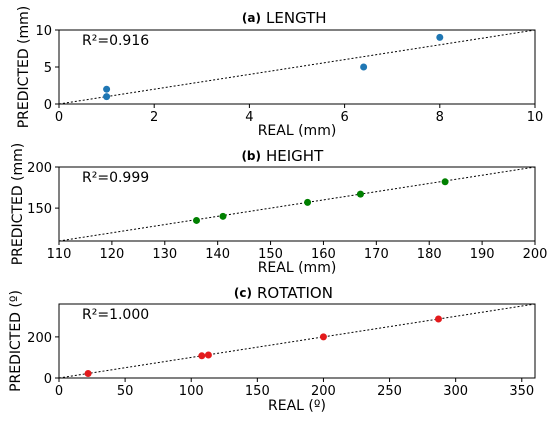 The height and width of the screenshot is (421, 550). Describe the element at coordinates (323, 254) in the screenshot. I see `panel-b-xtick-label: 160` at that location.